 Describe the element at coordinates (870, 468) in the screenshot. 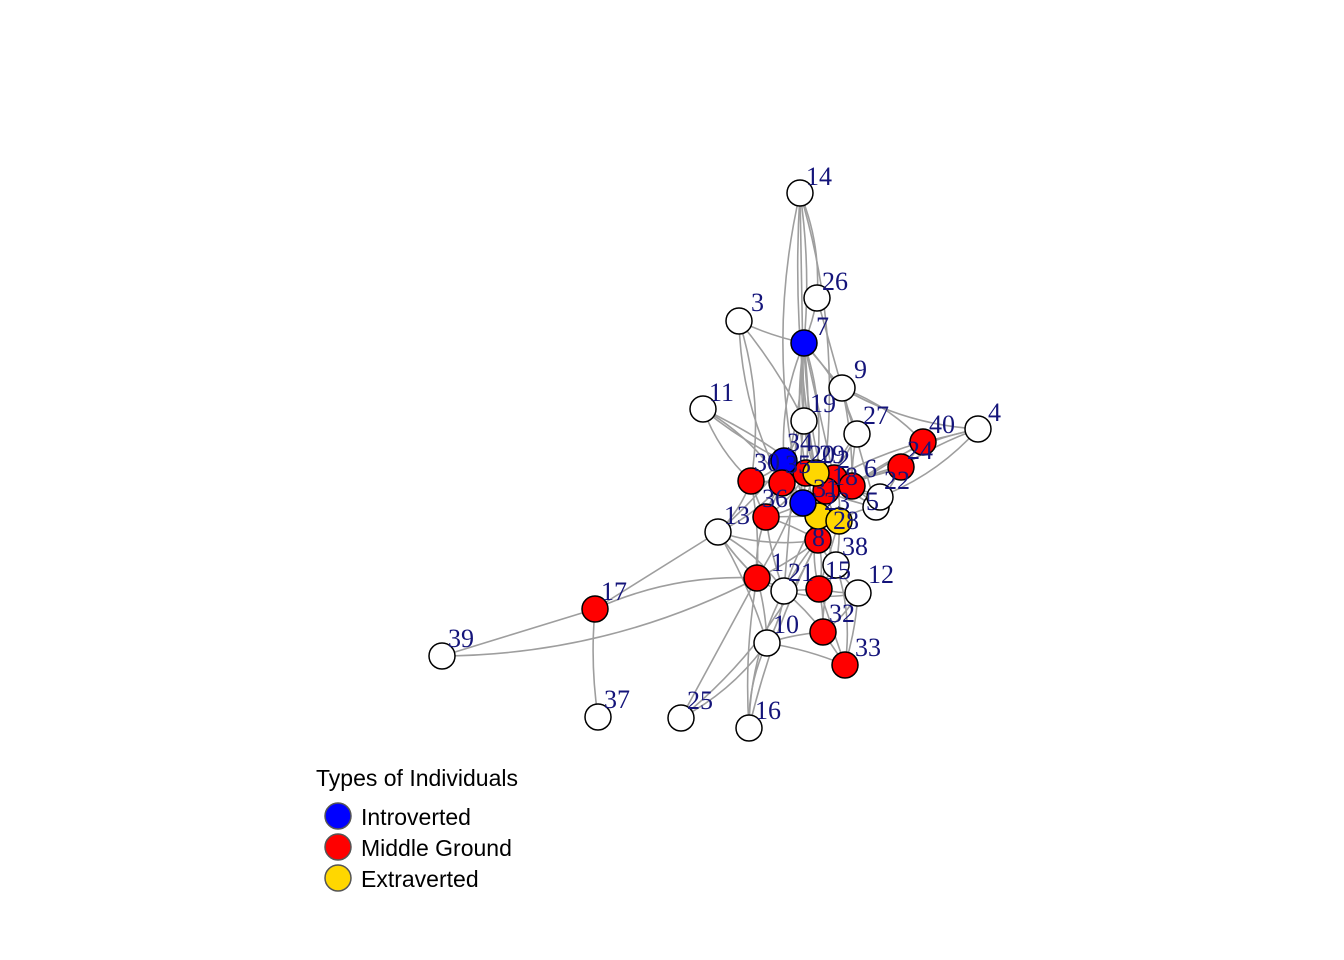

I see `node-label-6: 6` at that location.